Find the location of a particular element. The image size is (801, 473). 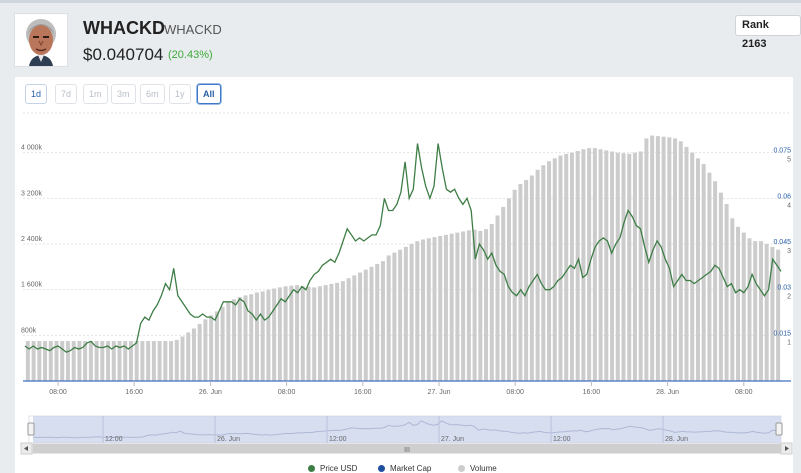

navigator: 12:00 26. Jun 12:00 27. Jun 12:00 28. Jun III is located at coordinates (406, 435).